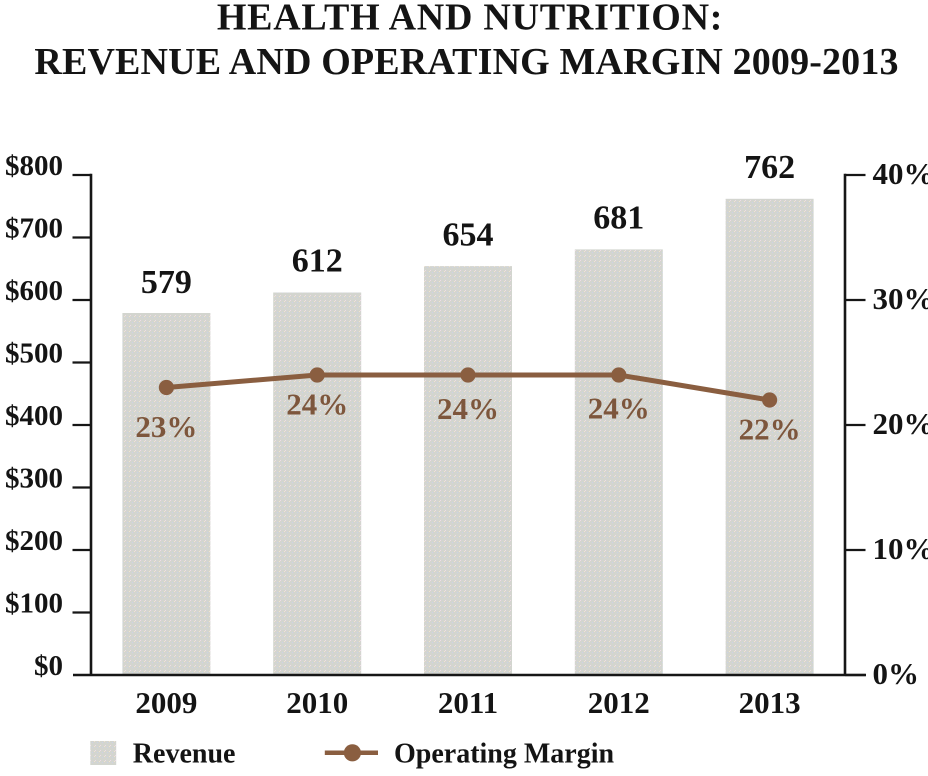 This screenshot has width=928, height=776. What do you see at coordinates (34, 229) in the screenshot?
I see `svg-text: $700` at bounding box center [34, 229].